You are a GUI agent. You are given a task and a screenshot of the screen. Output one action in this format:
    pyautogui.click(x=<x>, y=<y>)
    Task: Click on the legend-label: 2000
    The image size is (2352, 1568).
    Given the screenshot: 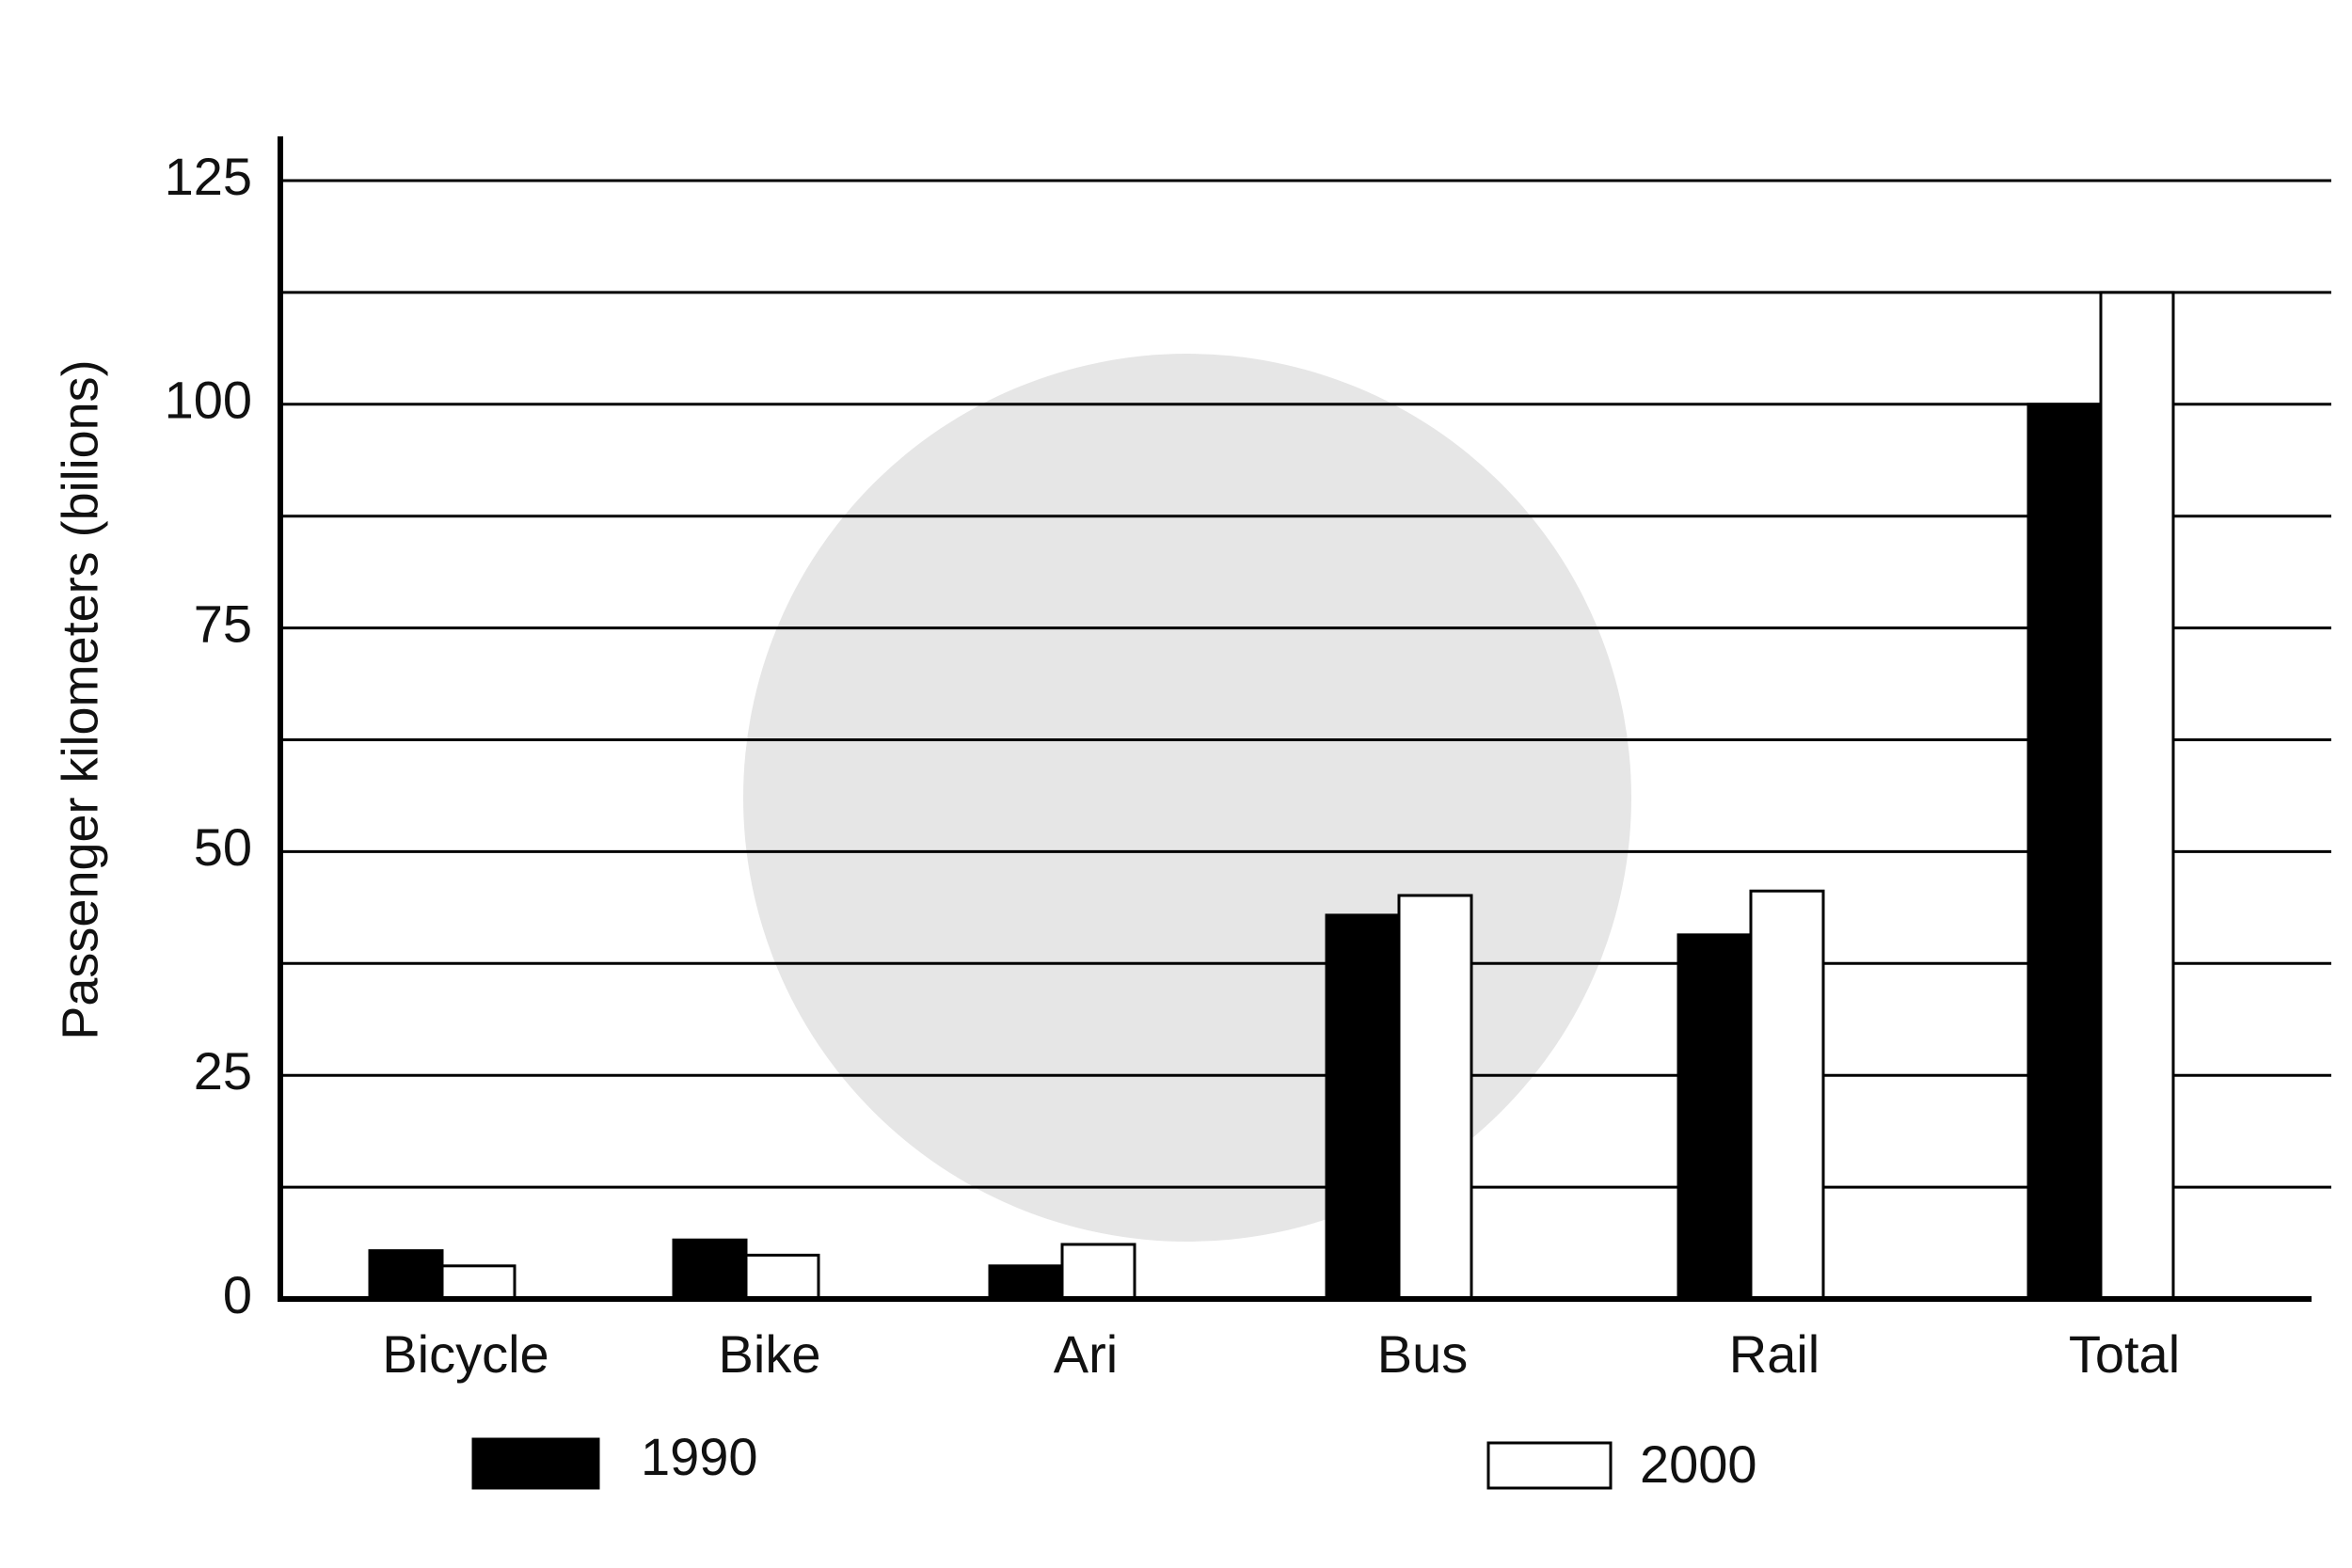 What is the action you would take?
    pyautogui.click(x=1698, y=1464)
    